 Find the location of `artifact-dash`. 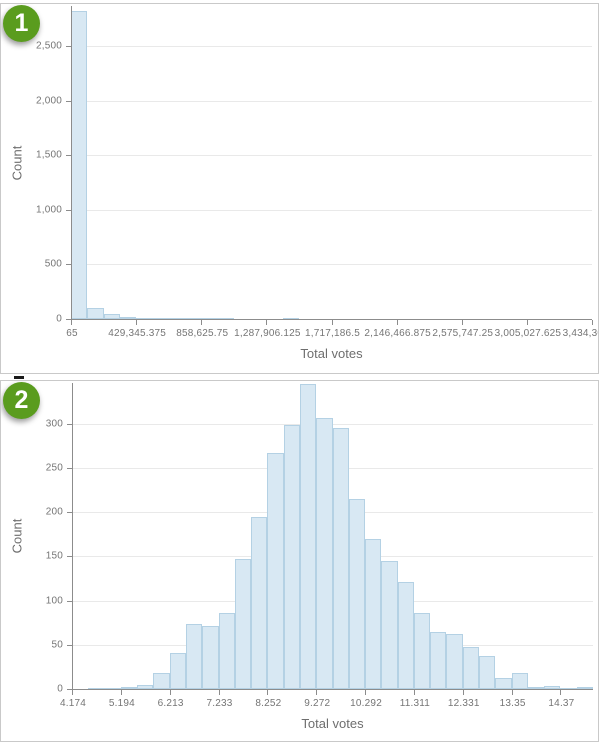

artifact-dash is located at coordinates (19, 377).